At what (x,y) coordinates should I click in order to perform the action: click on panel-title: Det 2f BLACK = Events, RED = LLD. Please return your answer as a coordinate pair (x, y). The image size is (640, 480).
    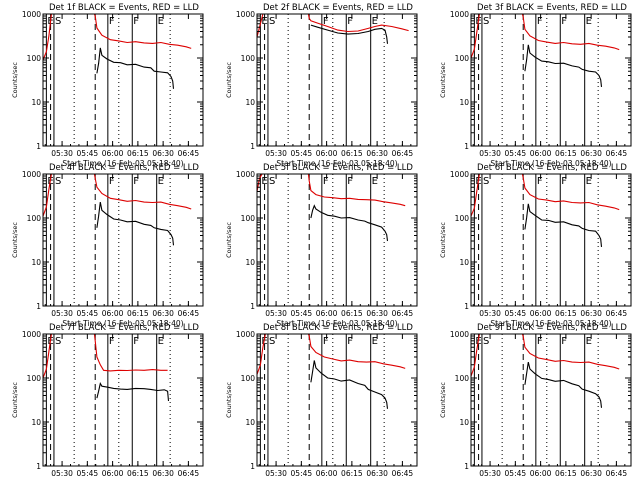
    Looking at the image, I should click on (338, 8).